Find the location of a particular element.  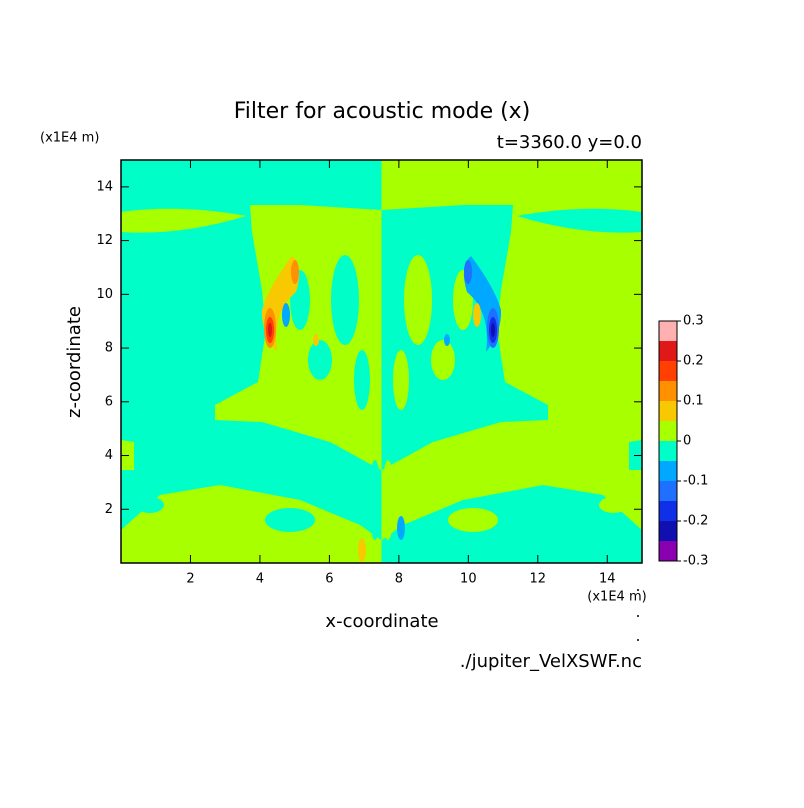

x-tick-label: 12 is located at coordinates (538, 579).